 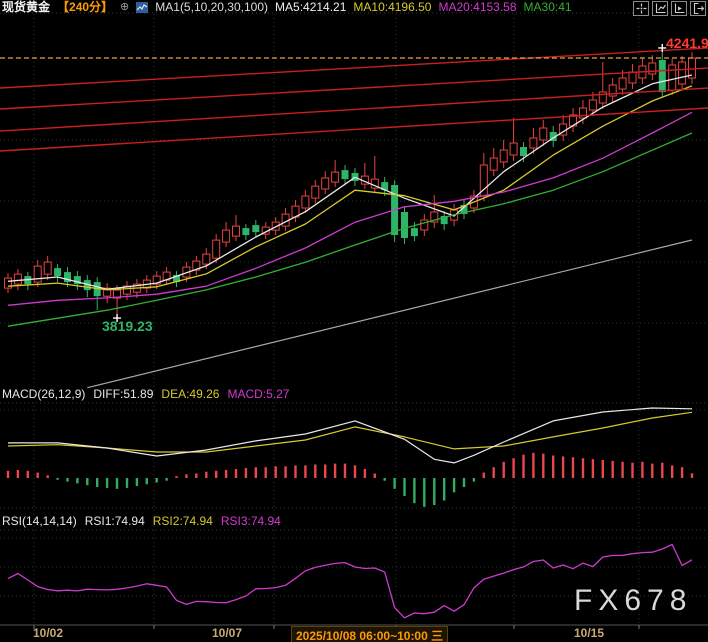 What do you see at coordinates (547, 7) in the screenshot?
I see `ma30-value: MA30:41` at bounding box center [547, 7].